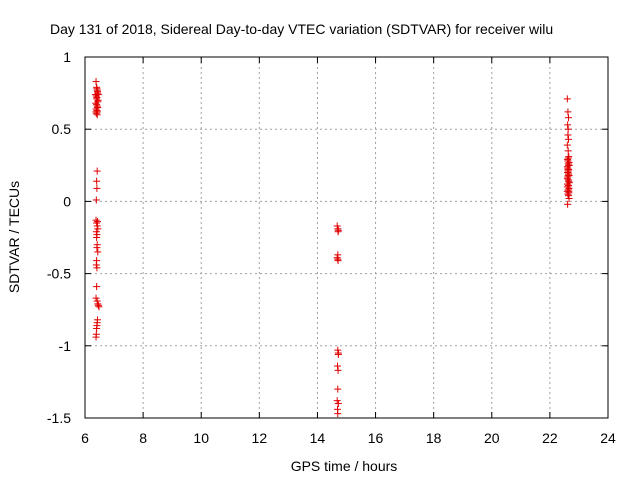 The width and height of the screenshot is (640, 480). I want to click on y-tick-label: 1, so click(67, 57).